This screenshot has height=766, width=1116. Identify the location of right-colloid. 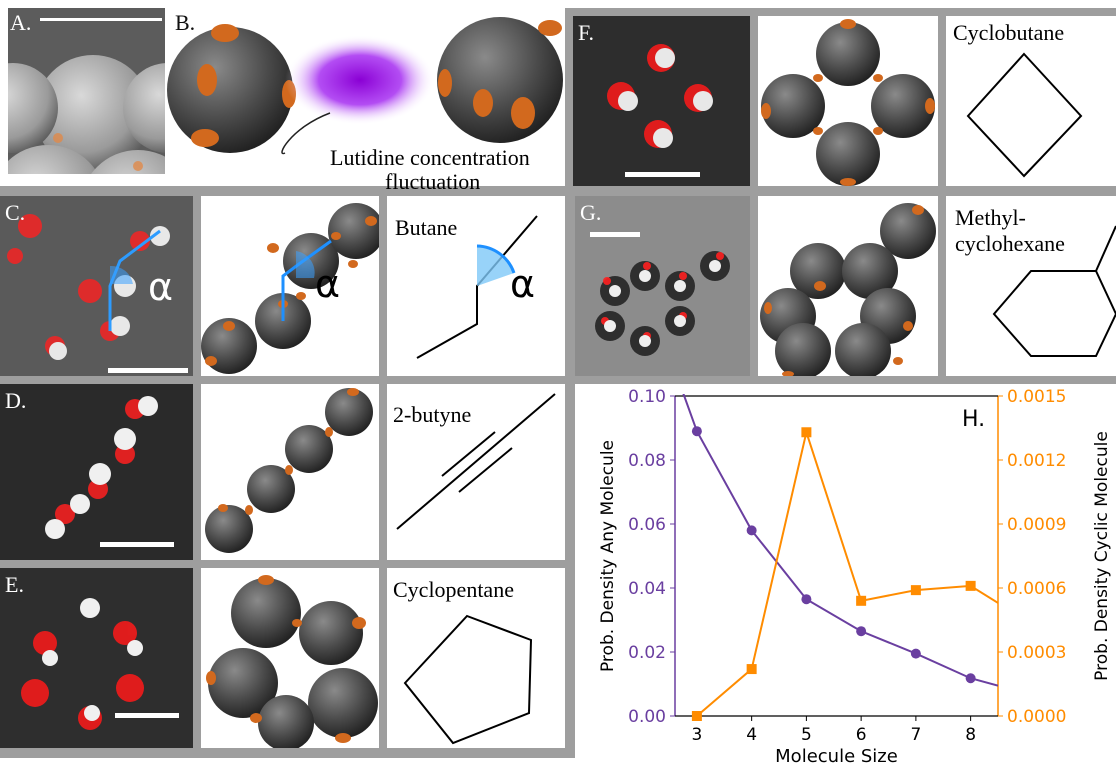
(500, 80).